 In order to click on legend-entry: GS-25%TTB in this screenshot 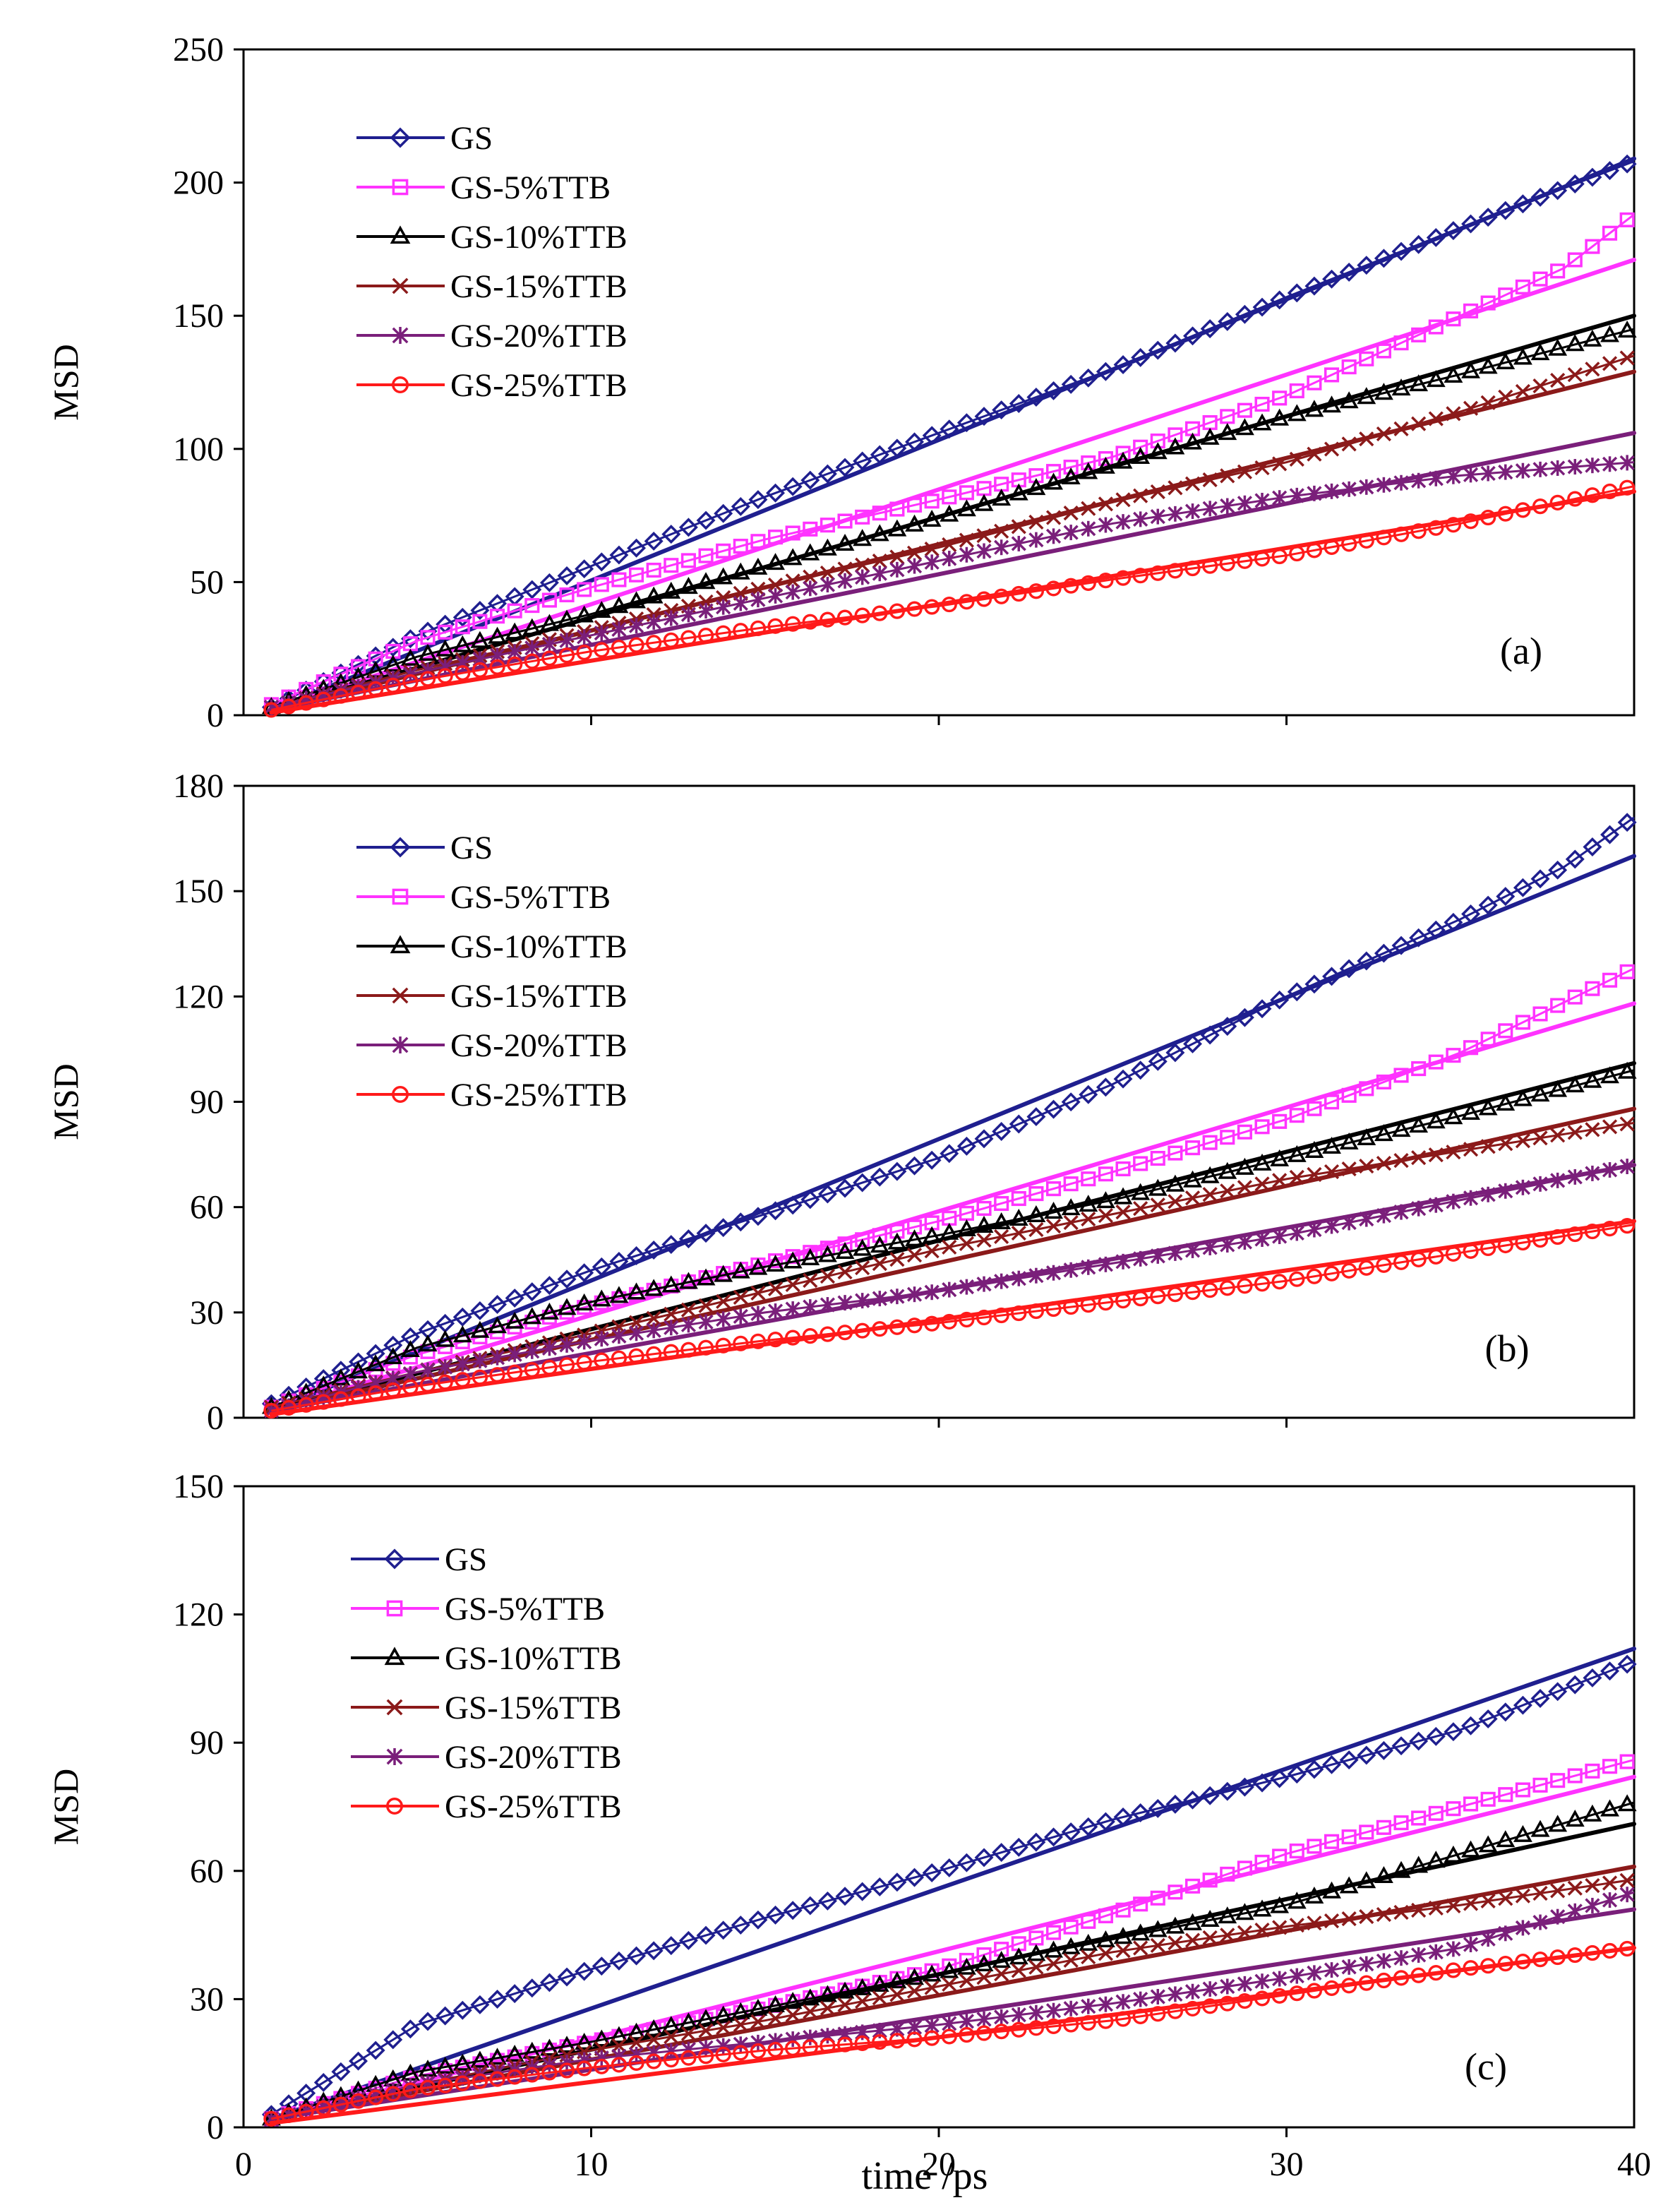, I will do `click(492, 1095)`.